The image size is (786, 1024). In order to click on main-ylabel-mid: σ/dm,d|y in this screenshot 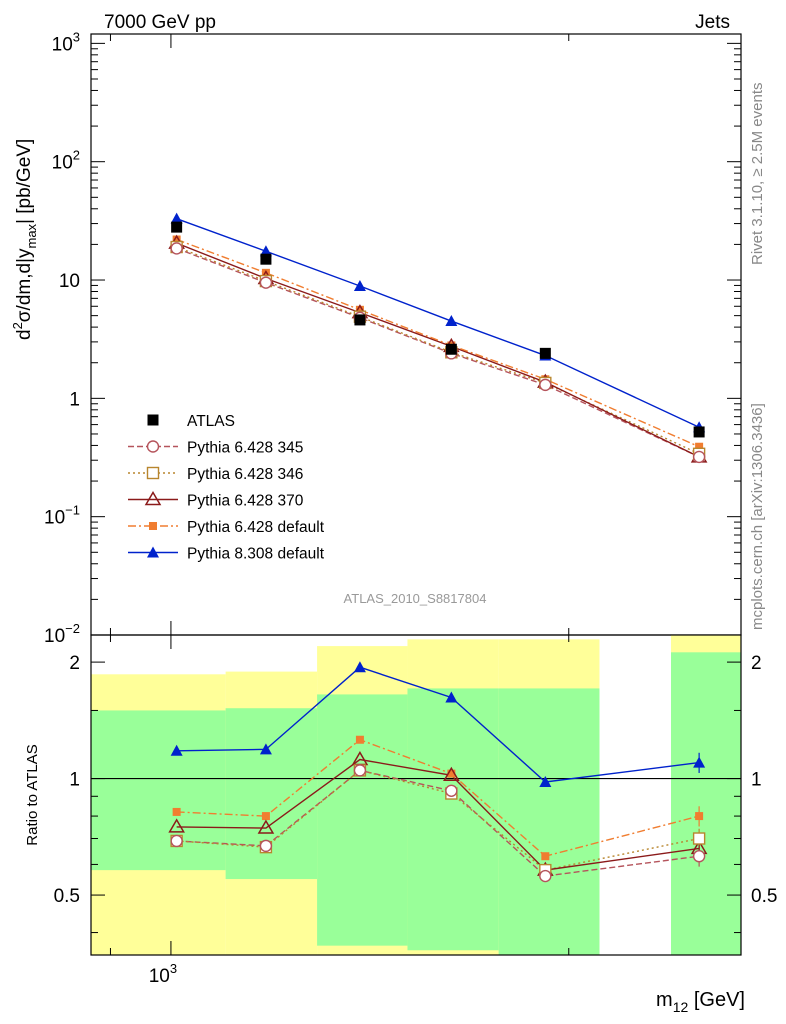, I will do `click(24, 285)`.